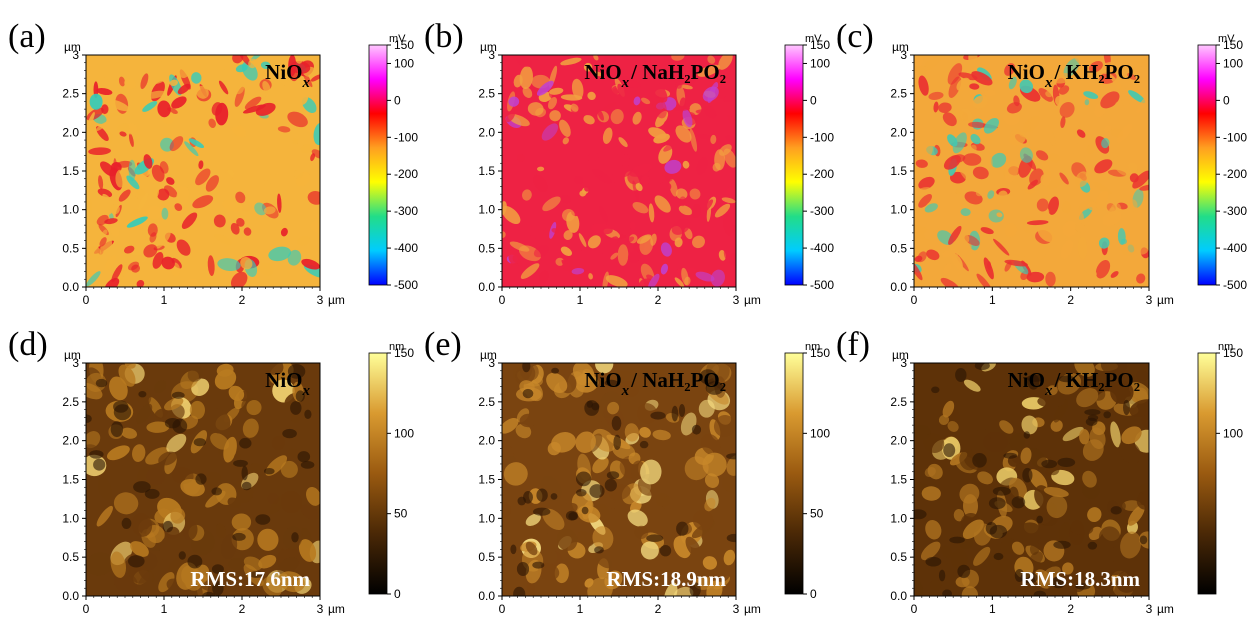 Image resolution: width=1256 pixels, height=618 pixels. I want to click on x-tick-label: 2, so click(658, 609).